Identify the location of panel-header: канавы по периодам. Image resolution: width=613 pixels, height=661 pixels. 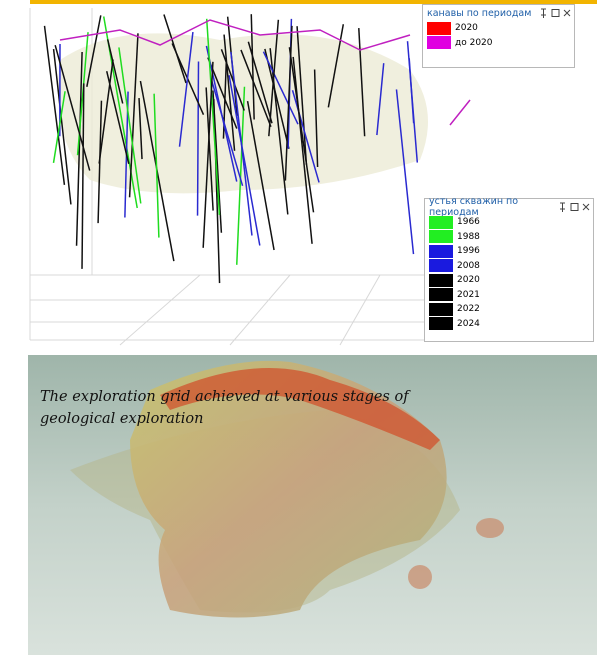
(498, 13).